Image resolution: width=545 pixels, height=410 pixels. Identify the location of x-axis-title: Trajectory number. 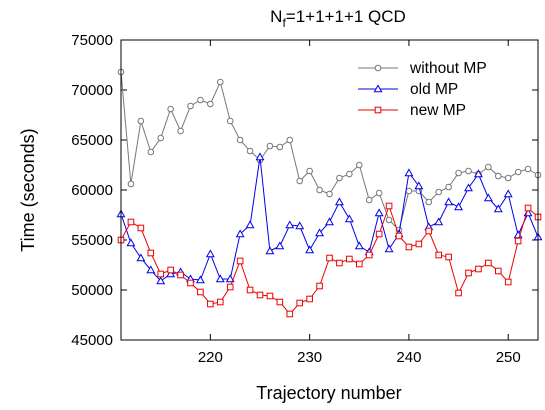
(328, 393).